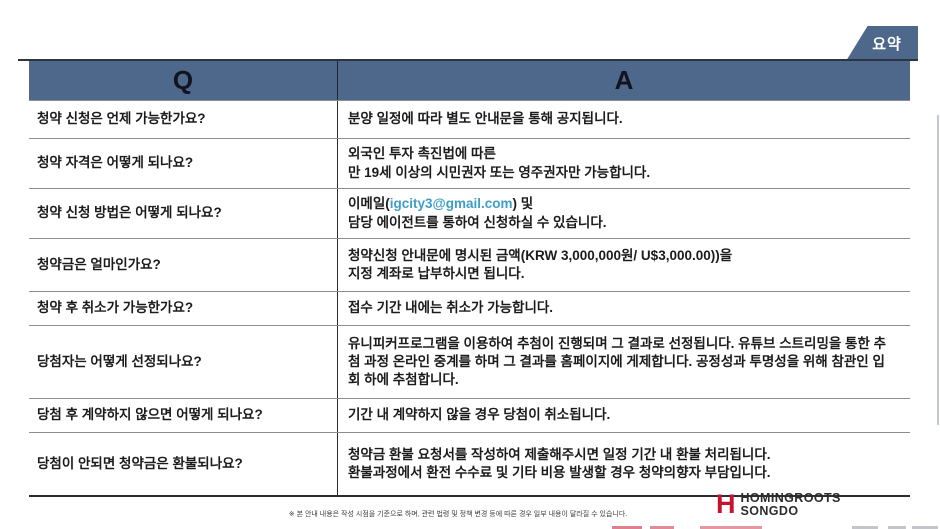  Describe the element at coordinates (99, 264) in the screenshot. I see `question-text: 청약금은 얼마인가요?` at that location.